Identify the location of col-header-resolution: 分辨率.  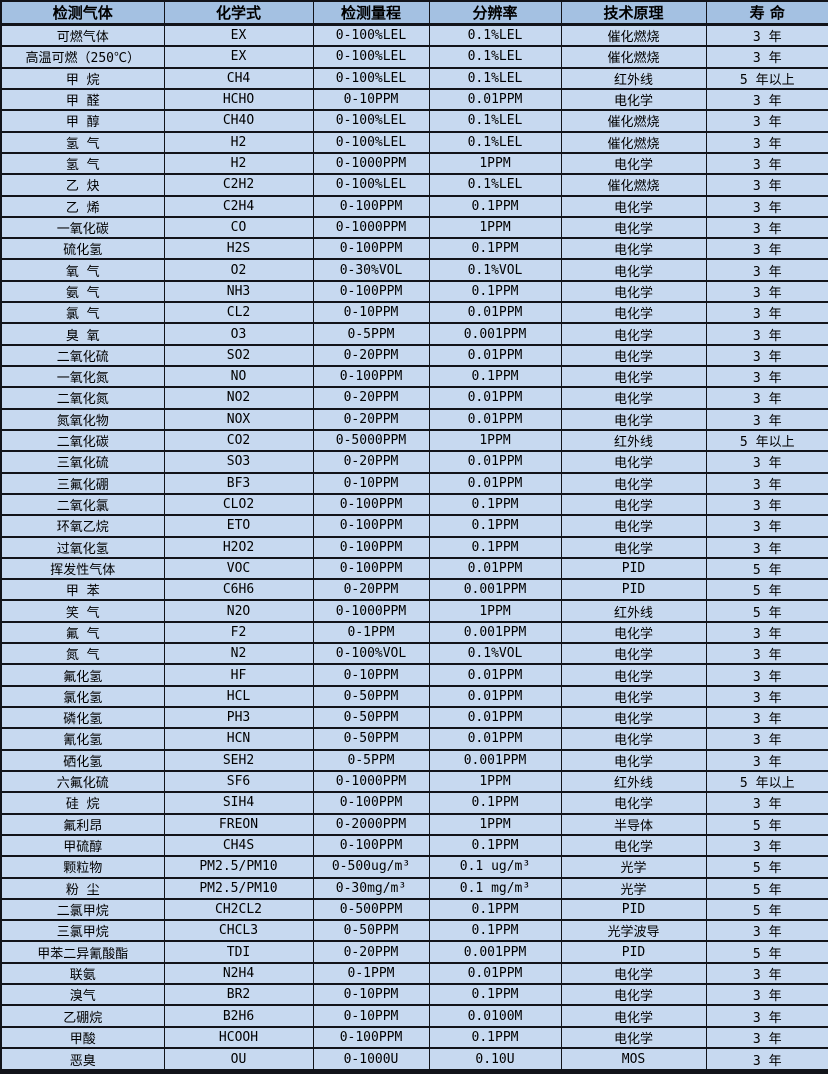
(495, 13).